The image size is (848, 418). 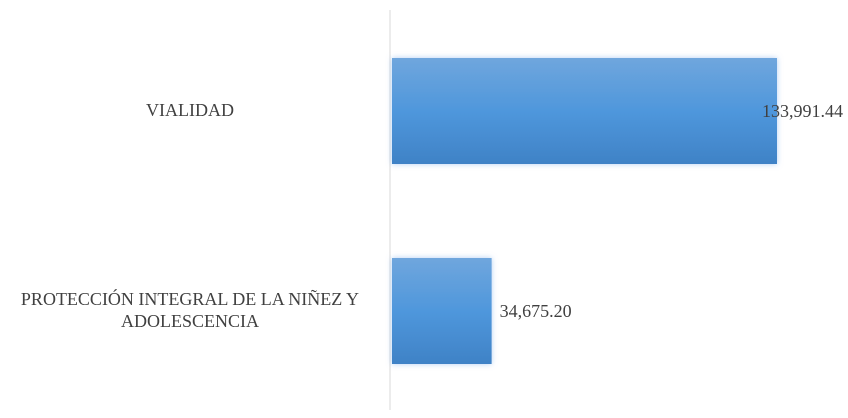 What do you see at coordinates (536, 311) in the screenshot?
I see `value-label: 34,675.20` at bounding box center [536, 311].